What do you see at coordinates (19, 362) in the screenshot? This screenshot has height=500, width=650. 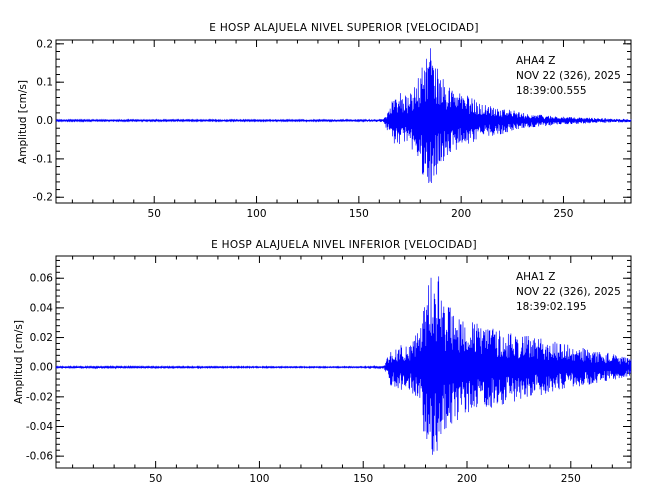 I see `panel-bottom-ylabel: Amplitud [cm/s]` at bounding box center [19, 362].